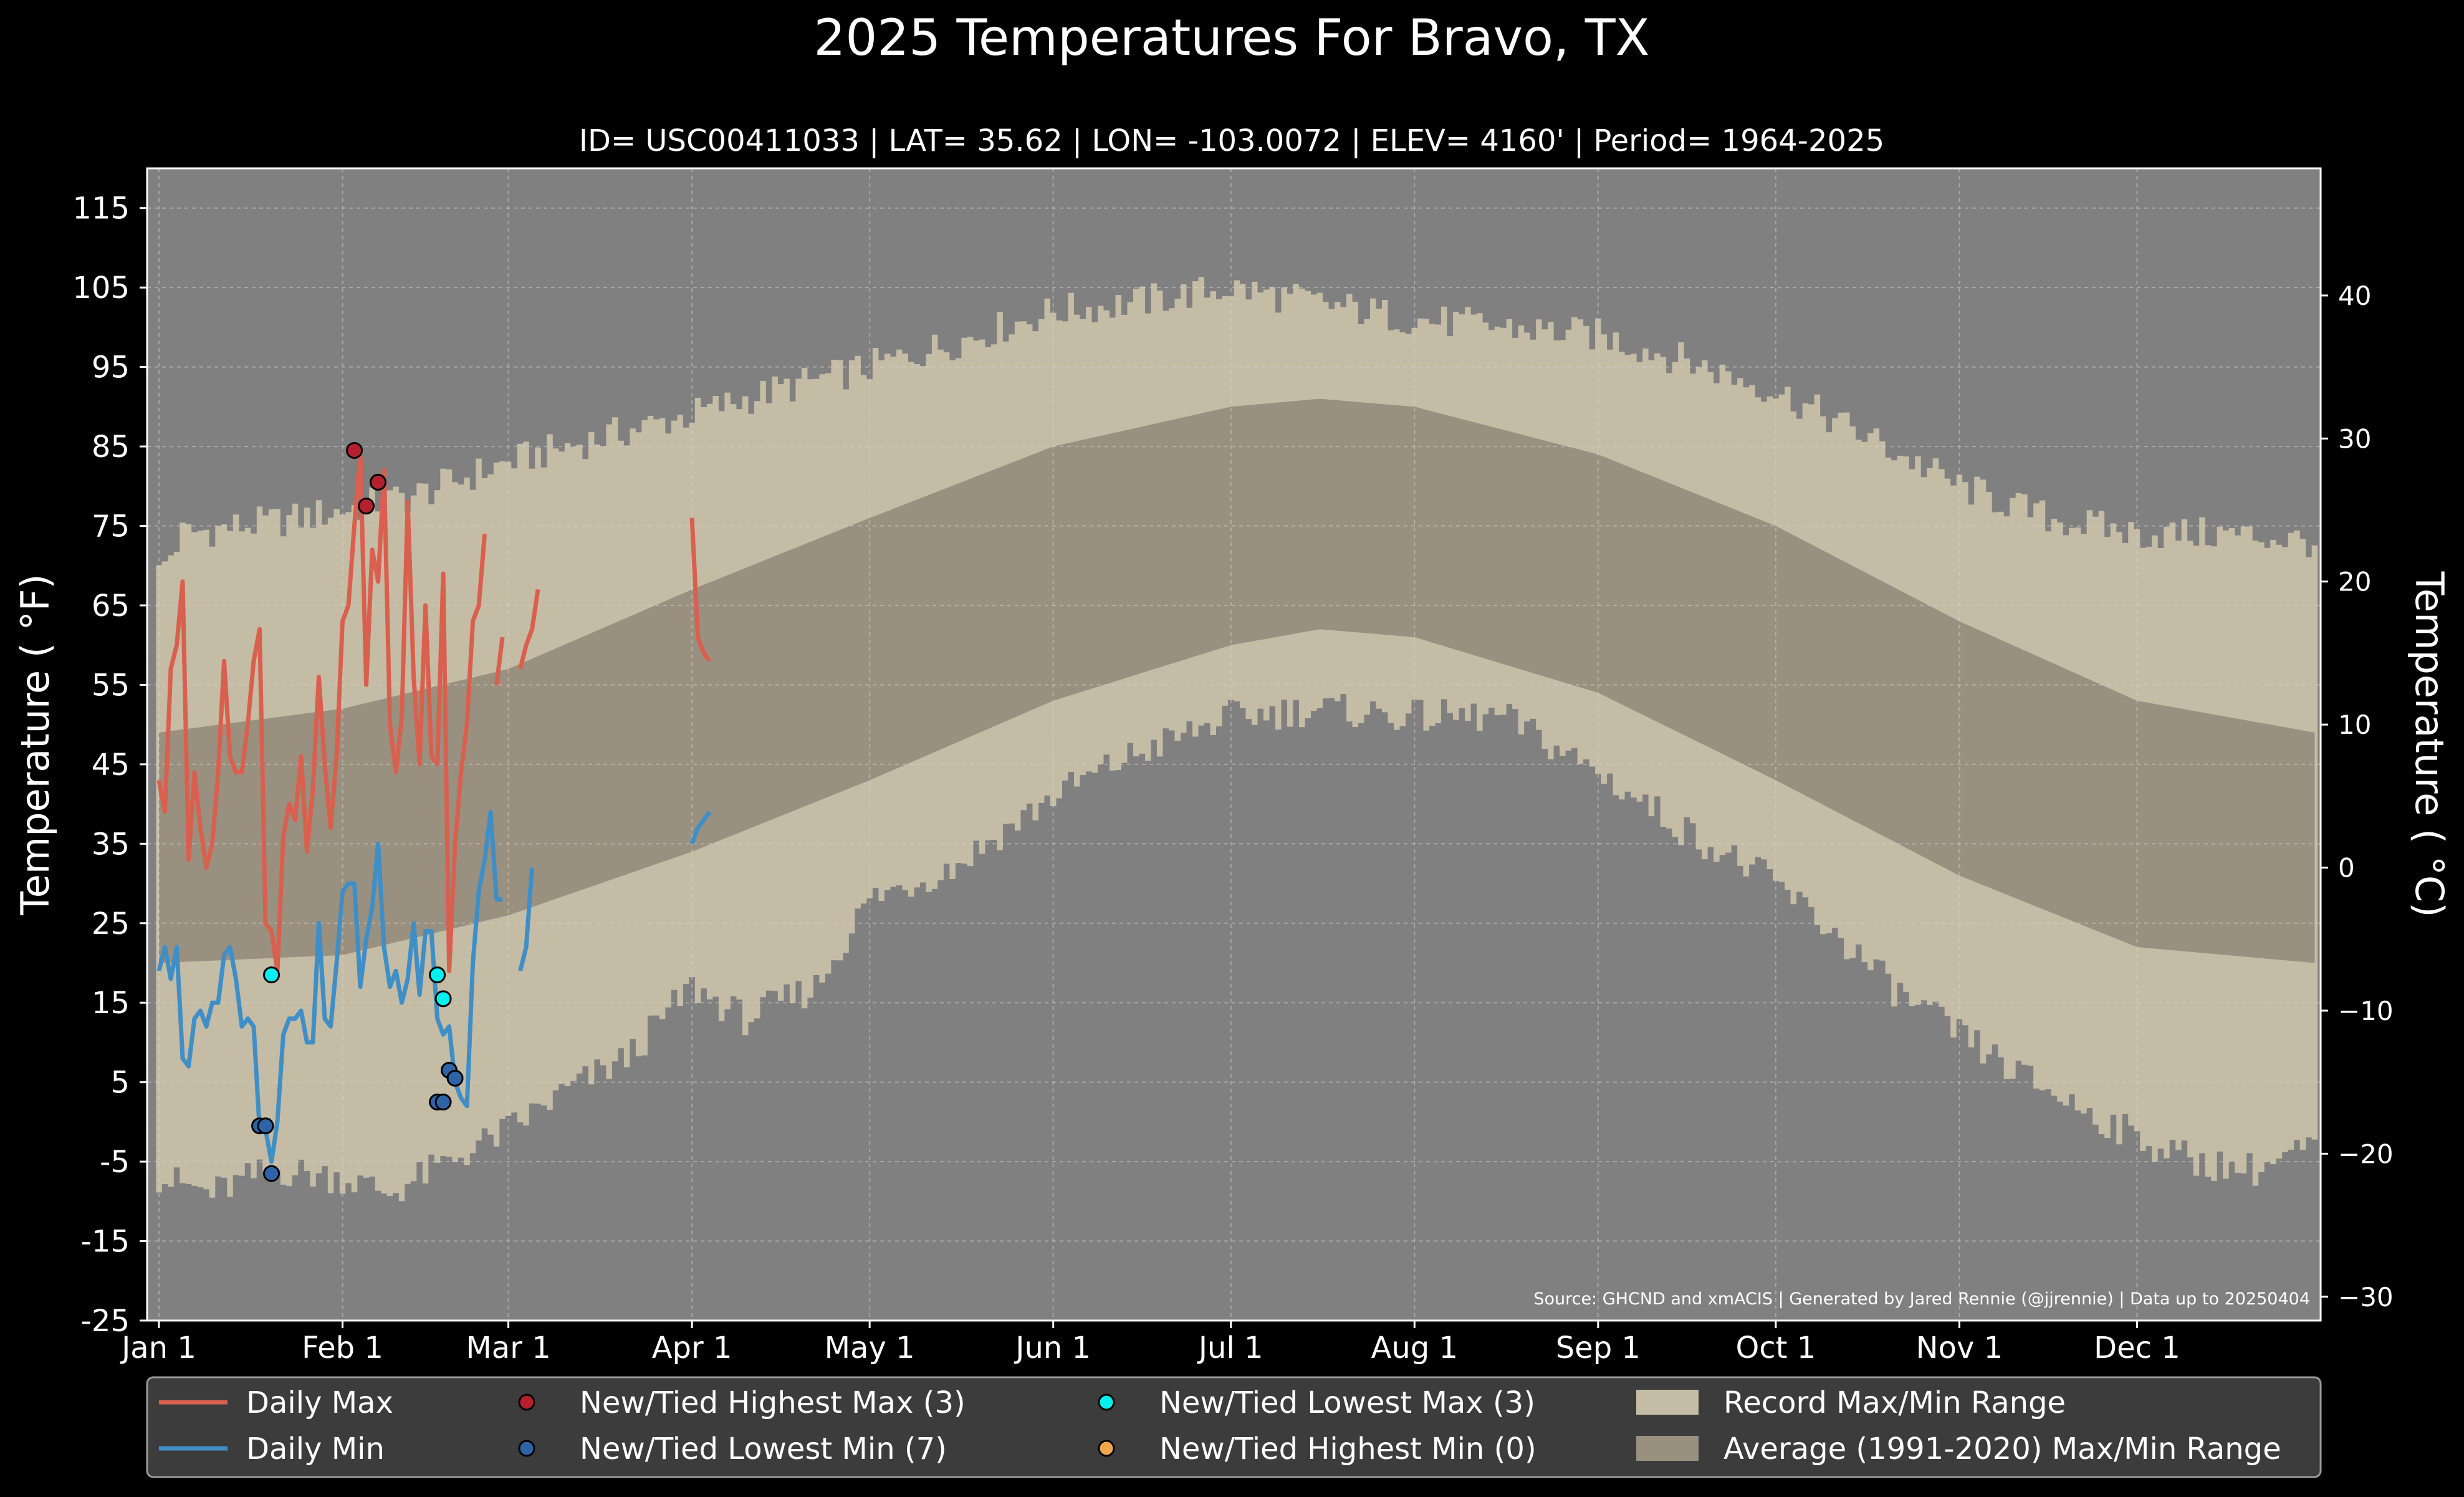 This screenshot has height=1497, width=2464. What do you see at coordinates (111, 1003) in the screenshot?
I see `y-tick-label: 15` at bounding box center [111, 1003].